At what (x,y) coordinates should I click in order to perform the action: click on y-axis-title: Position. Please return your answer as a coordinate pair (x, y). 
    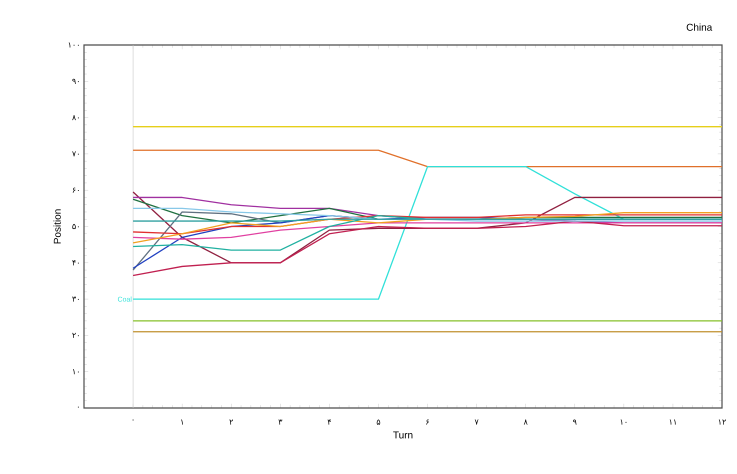
    Looking at the image, I should click on (57, 226).